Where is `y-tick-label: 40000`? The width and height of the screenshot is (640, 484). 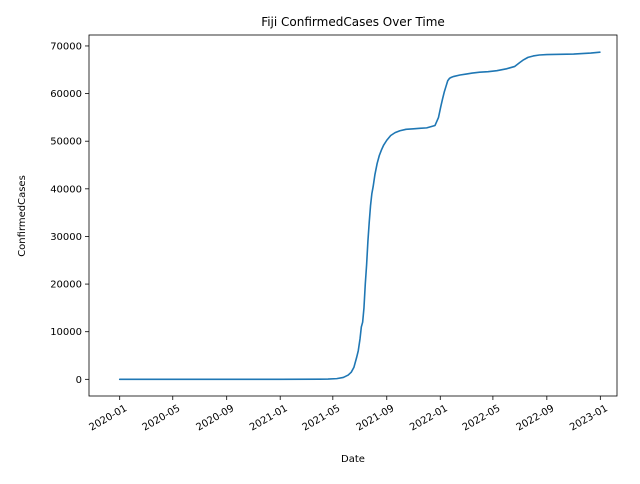 y-tick-label: 40000 is located at coordinates (66, 189).